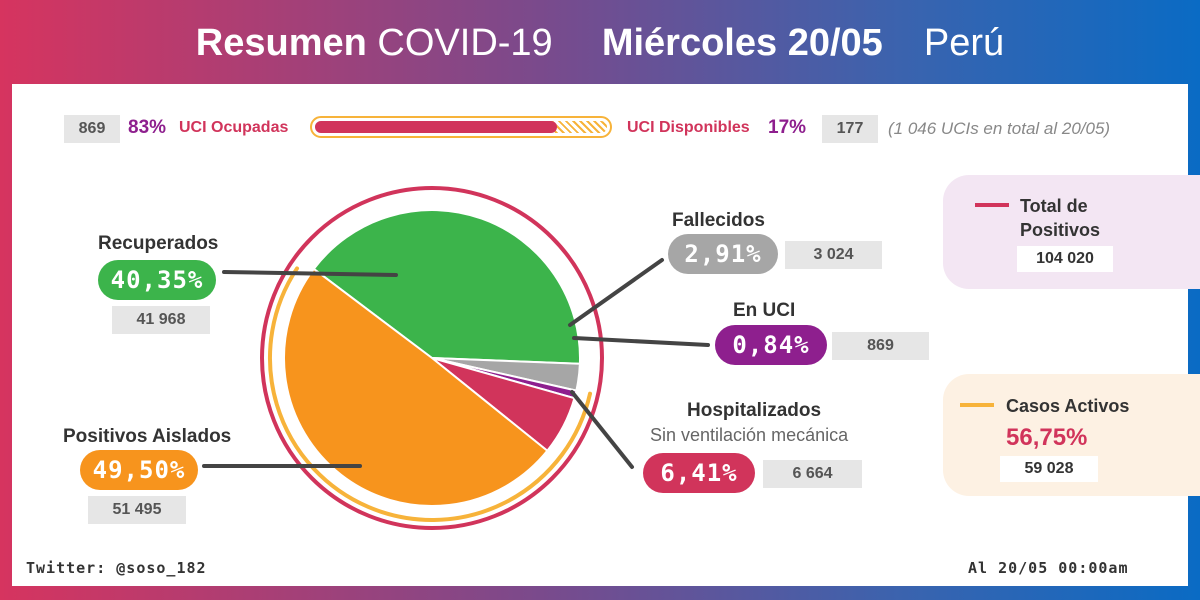  I want to click on total-legend-line, so click(992, 205).